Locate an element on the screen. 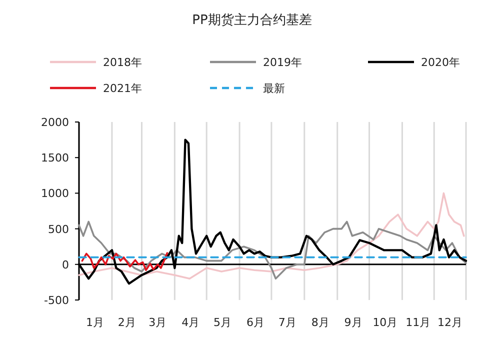 The width and height of the screenshot is (504, 341). y-tick-label: 1000 is located at coordinates (55, 193).